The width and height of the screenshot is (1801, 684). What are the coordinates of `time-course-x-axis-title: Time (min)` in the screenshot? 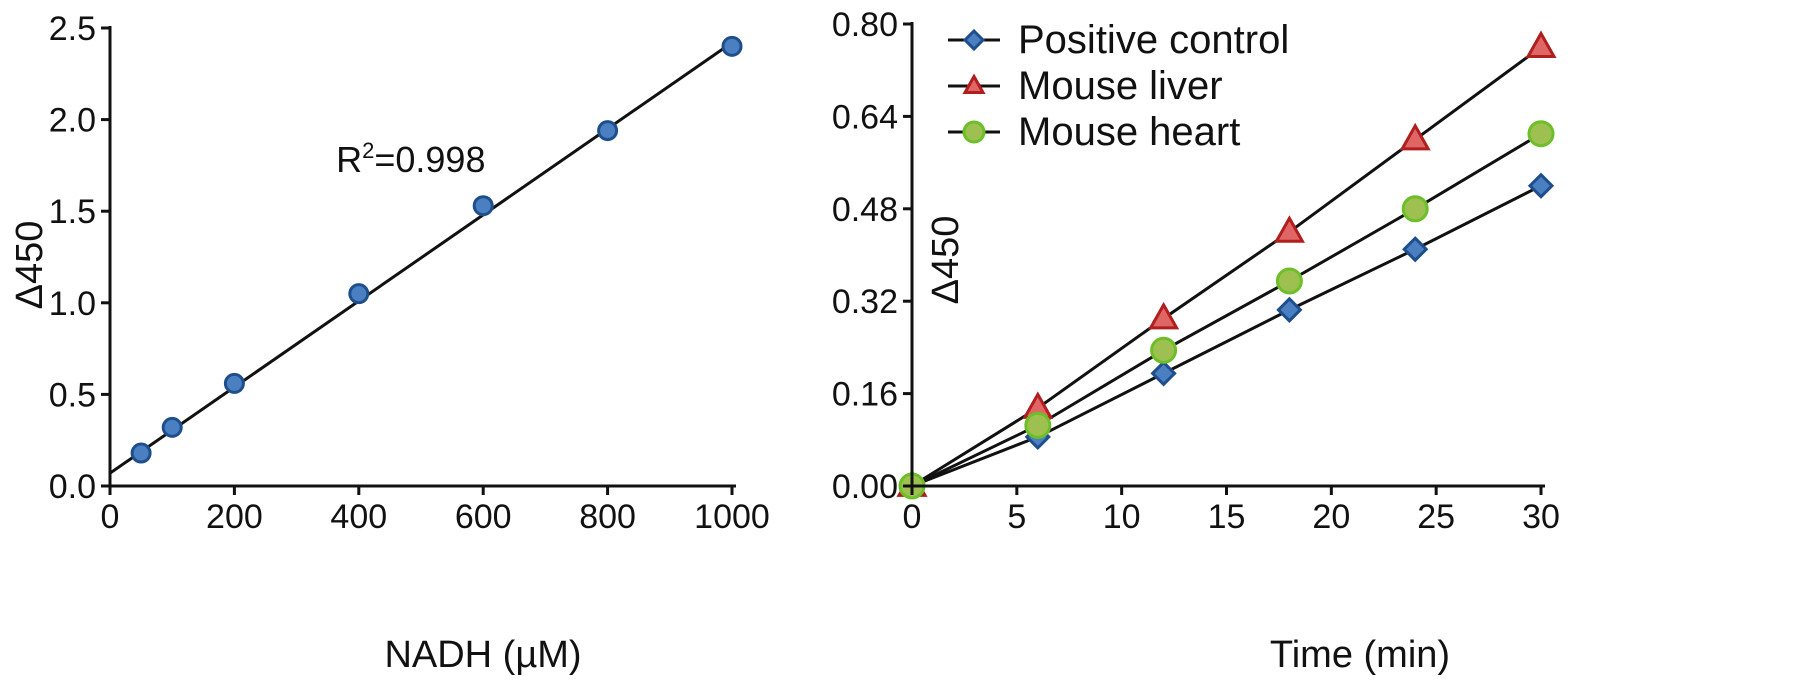 It's located at (1360, 655).